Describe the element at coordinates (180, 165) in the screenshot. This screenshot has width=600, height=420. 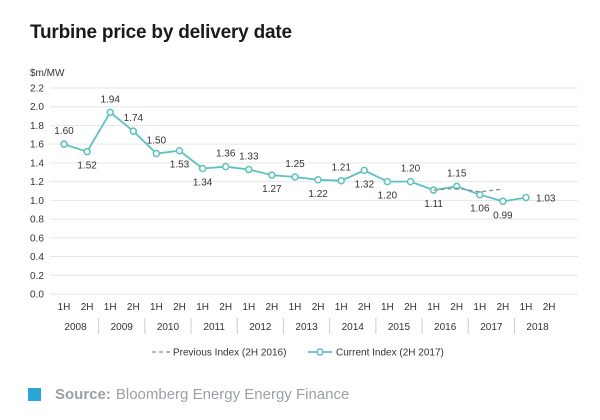
I see `data-label: 1.53` at that location.